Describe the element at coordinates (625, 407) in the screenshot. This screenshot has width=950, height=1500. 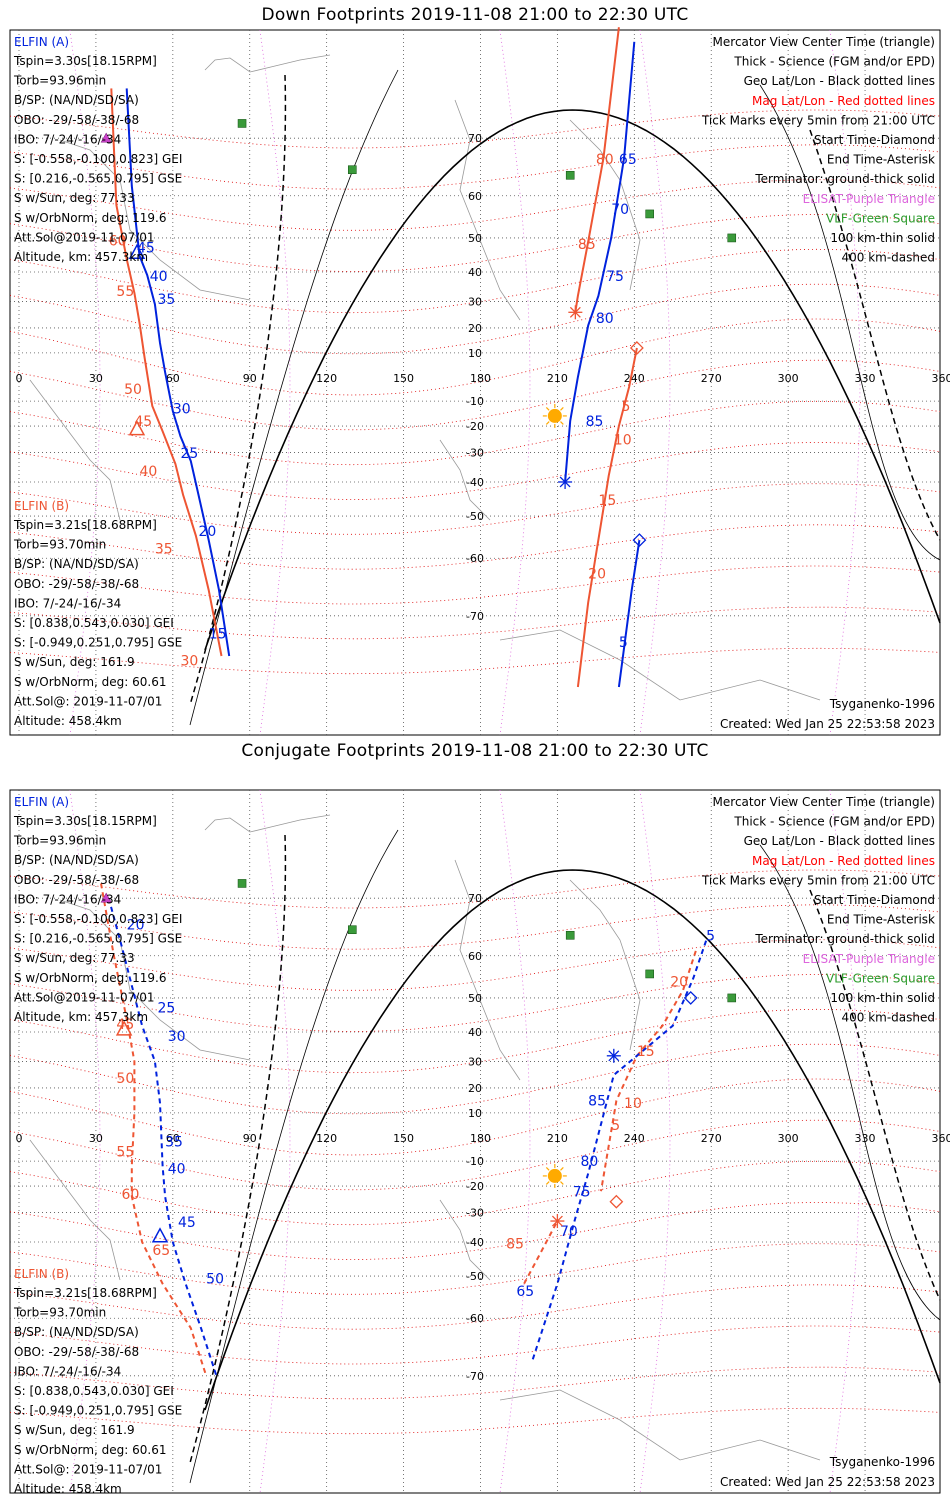
I see `elfin-b-time-label: 5` at that location.